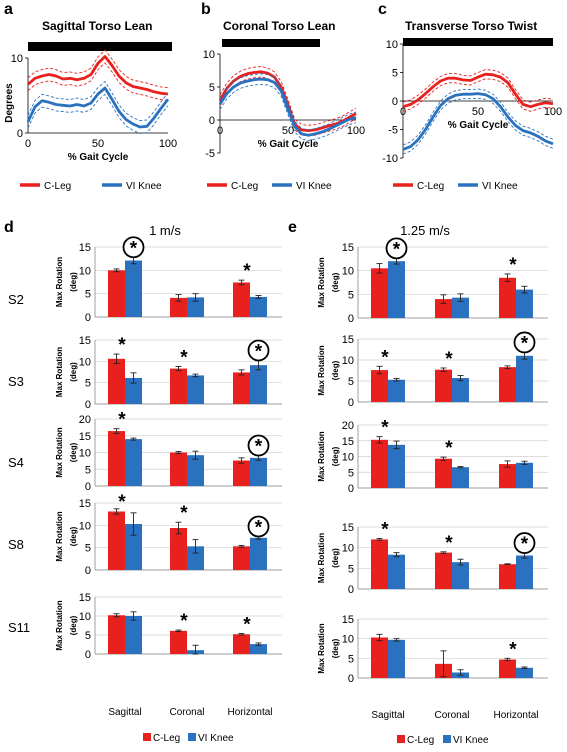  I want to click on panel-letter-e: e, so click(292, 227).